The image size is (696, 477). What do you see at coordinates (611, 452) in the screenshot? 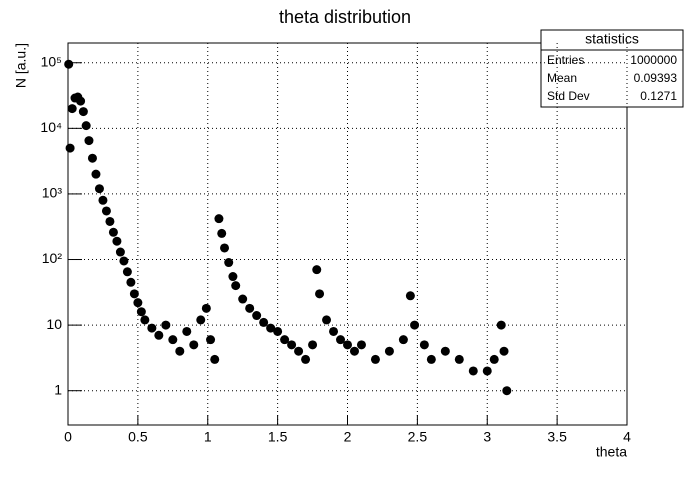
I see `x-axis-label: theta` at bounding box center [611, 452].